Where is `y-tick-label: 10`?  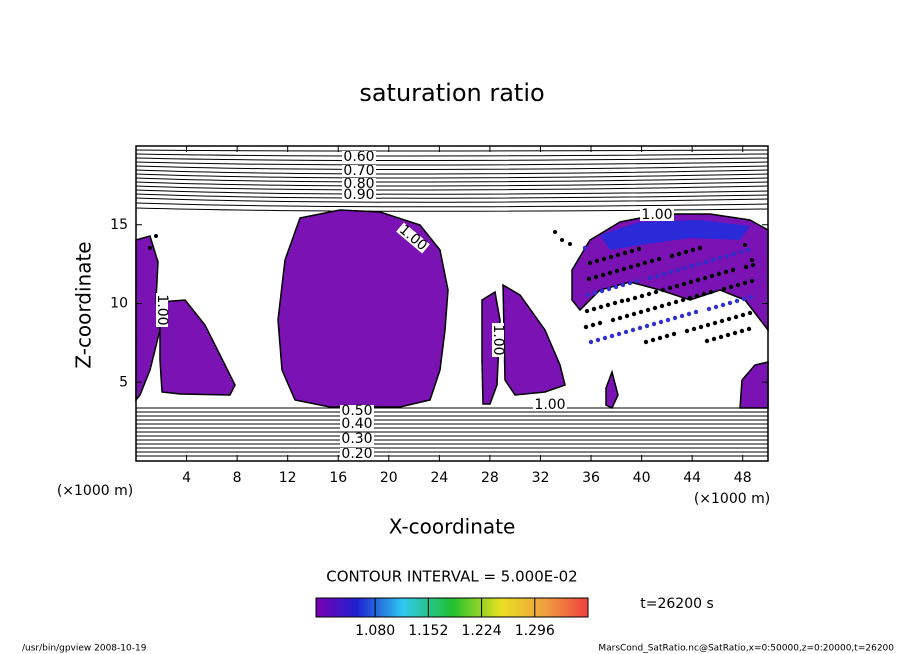 y-tick-label: 10 is located at coordinates (119, 304).